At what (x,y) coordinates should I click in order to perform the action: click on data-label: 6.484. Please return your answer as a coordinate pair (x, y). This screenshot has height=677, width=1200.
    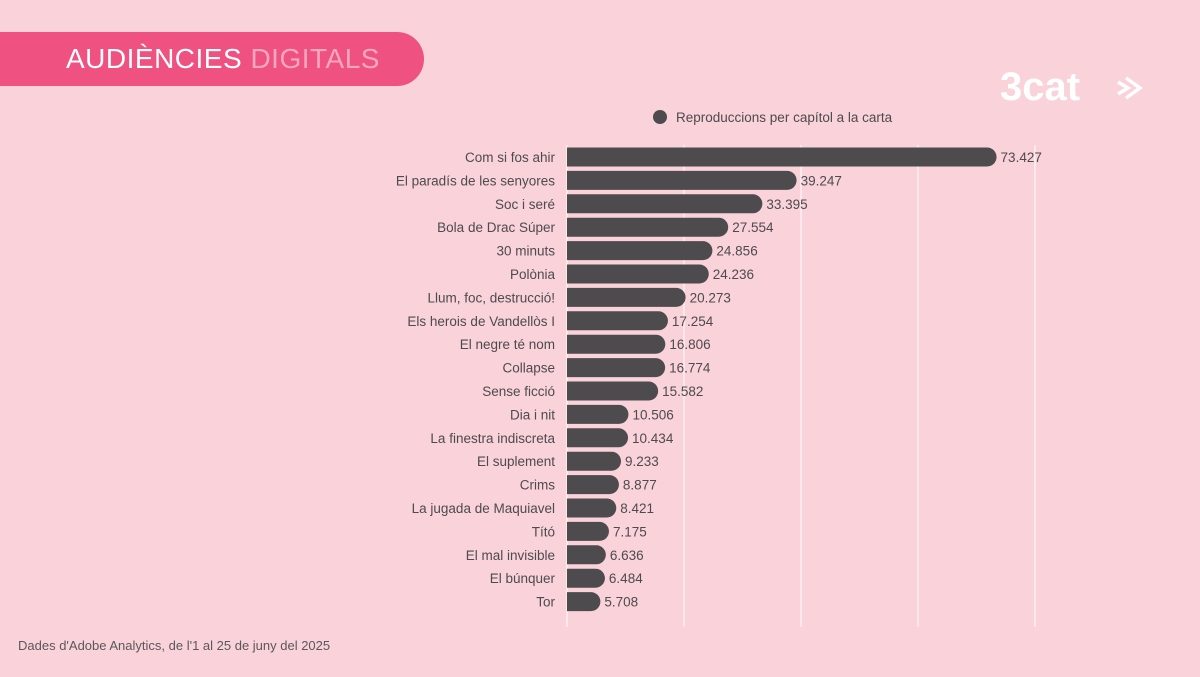
    Looking at the image, I should click on (626, 578).